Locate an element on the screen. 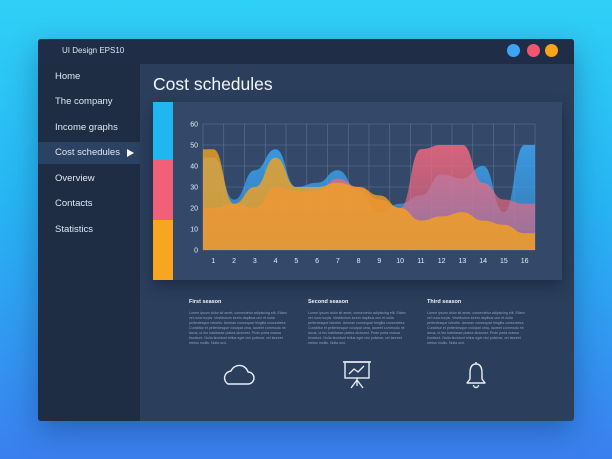 The height and width of the screenshot is (459, 612). chart-color-stripe-red is located at coordinates (163, 190).